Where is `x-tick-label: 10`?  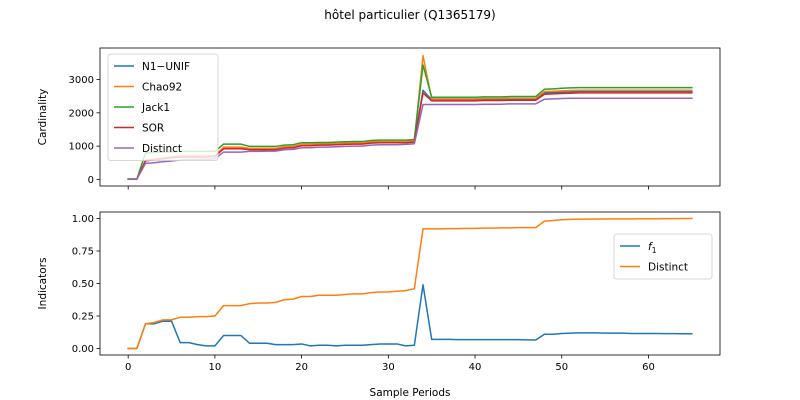 x-tick-label: 10 is located at coordinates (215, 367).